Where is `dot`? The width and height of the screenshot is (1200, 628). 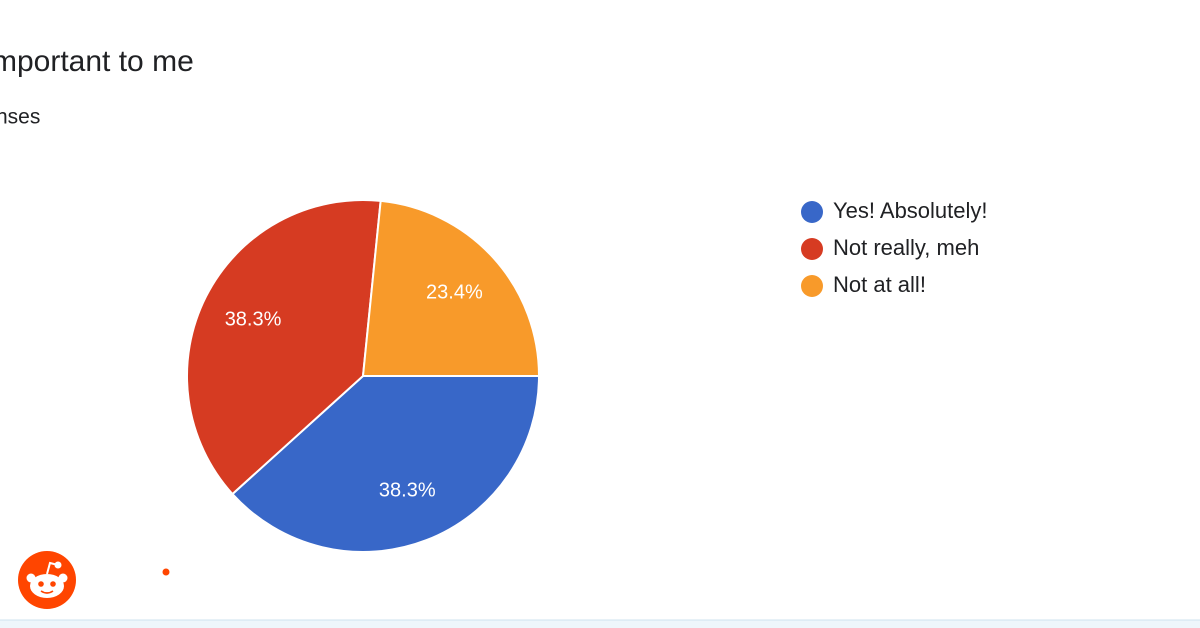 dot is located at coordinates (166, 572).